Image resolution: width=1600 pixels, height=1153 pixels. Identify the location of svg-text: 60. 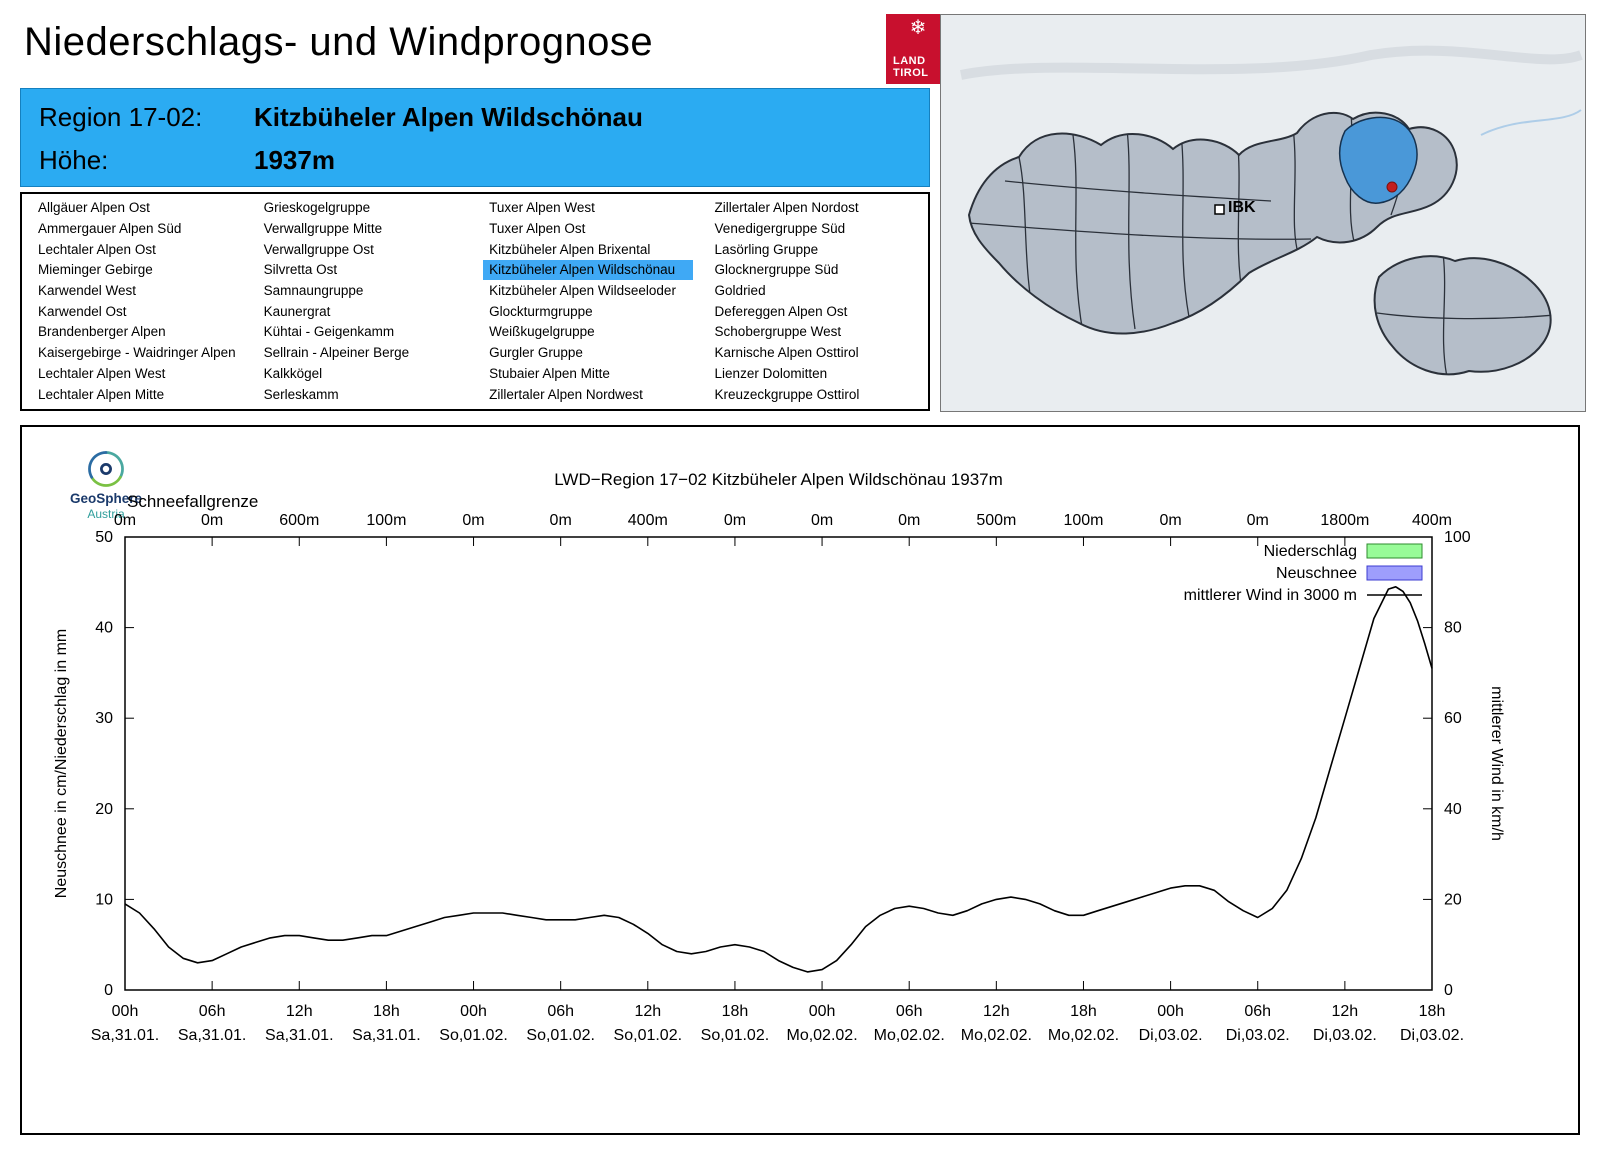
(1453, 718).